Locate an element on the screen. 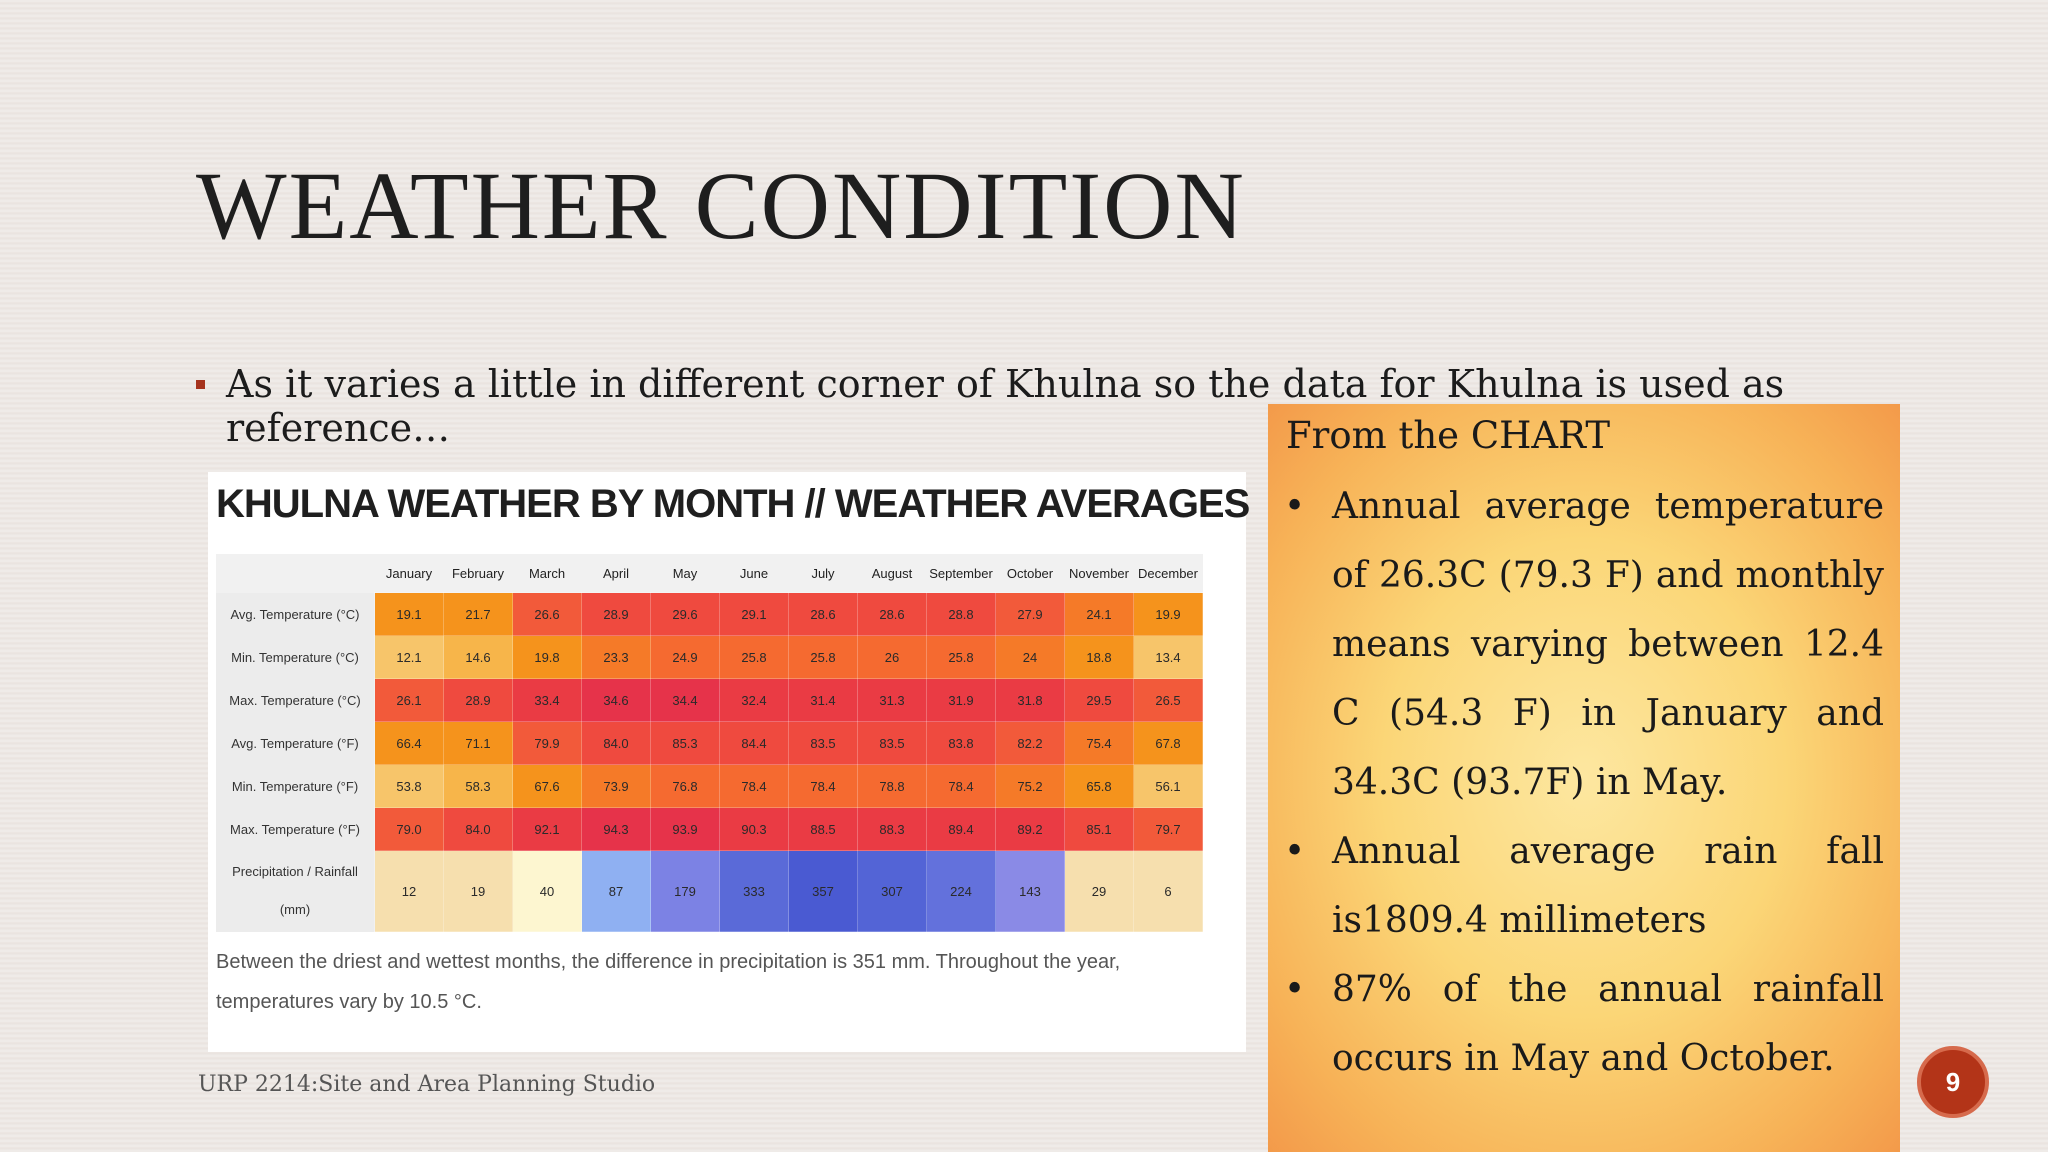 The width and height of the screenshot is (2048, 1152). table-cell: 28.8 is located at coordinates (961, 614).